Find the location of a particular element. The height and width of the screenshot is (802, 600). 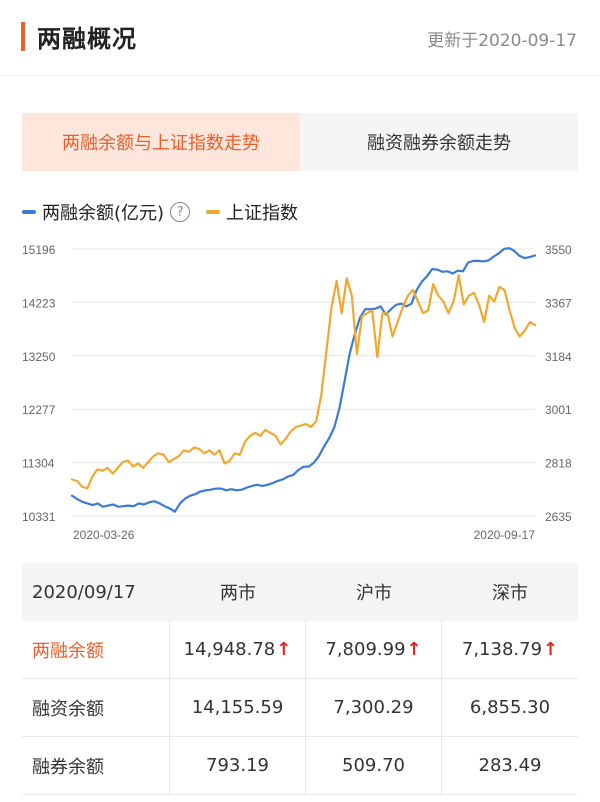

table-cell: 509.70 is located at coordinates (374, 765).